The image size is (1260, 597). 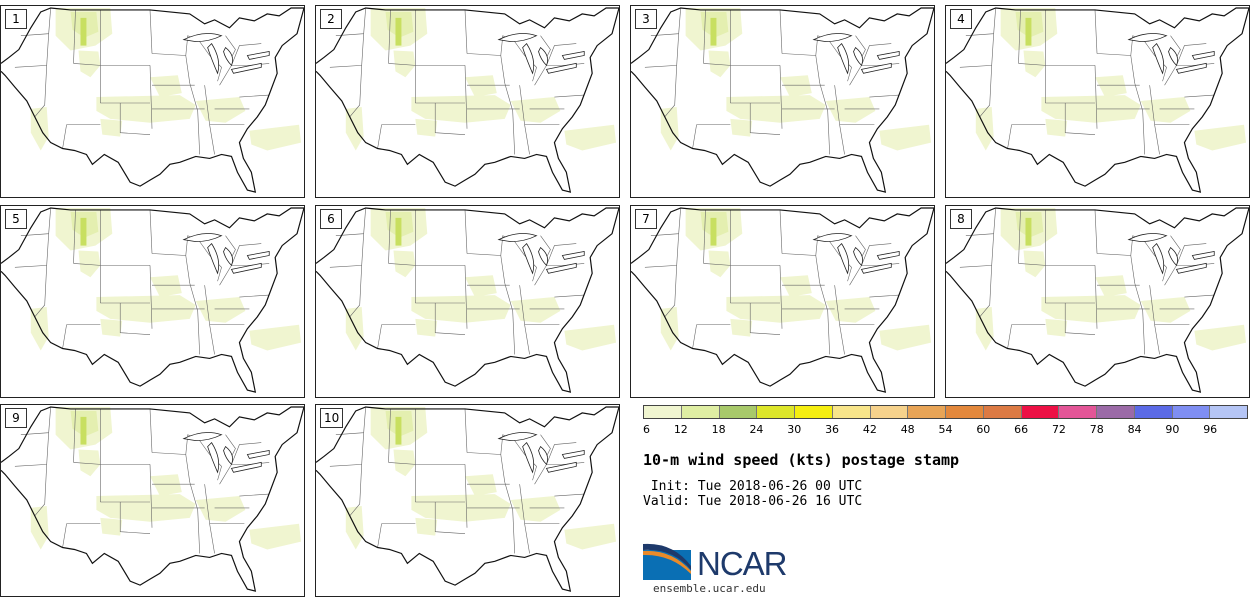 I want to click on colorbar-tick: 72, so click(x=1058, y=429).